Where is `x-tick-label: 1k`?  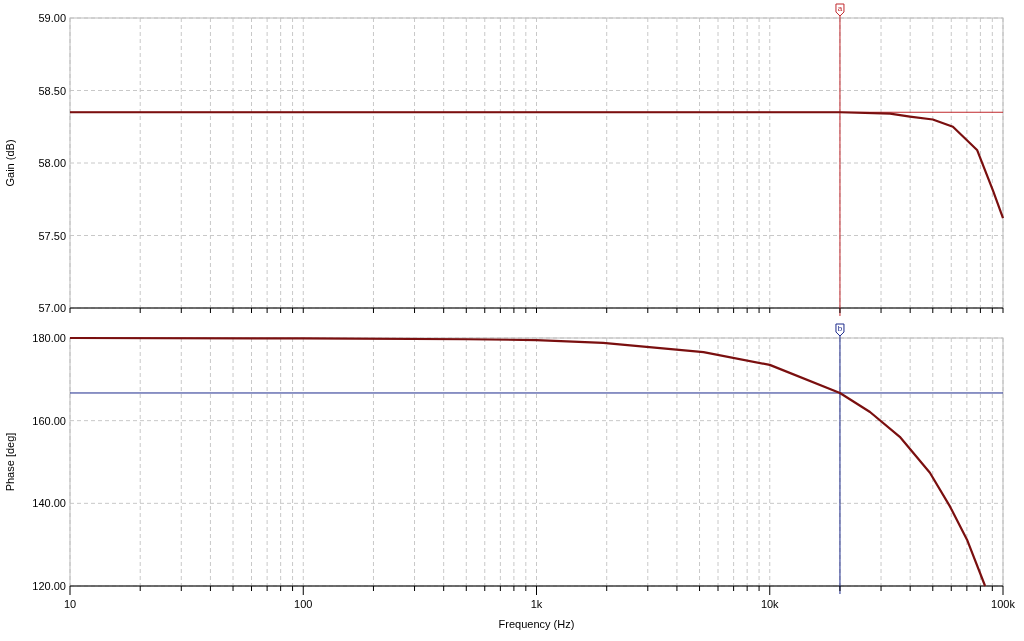 x-tick-label: 1k is located at coordinates (536, 604).